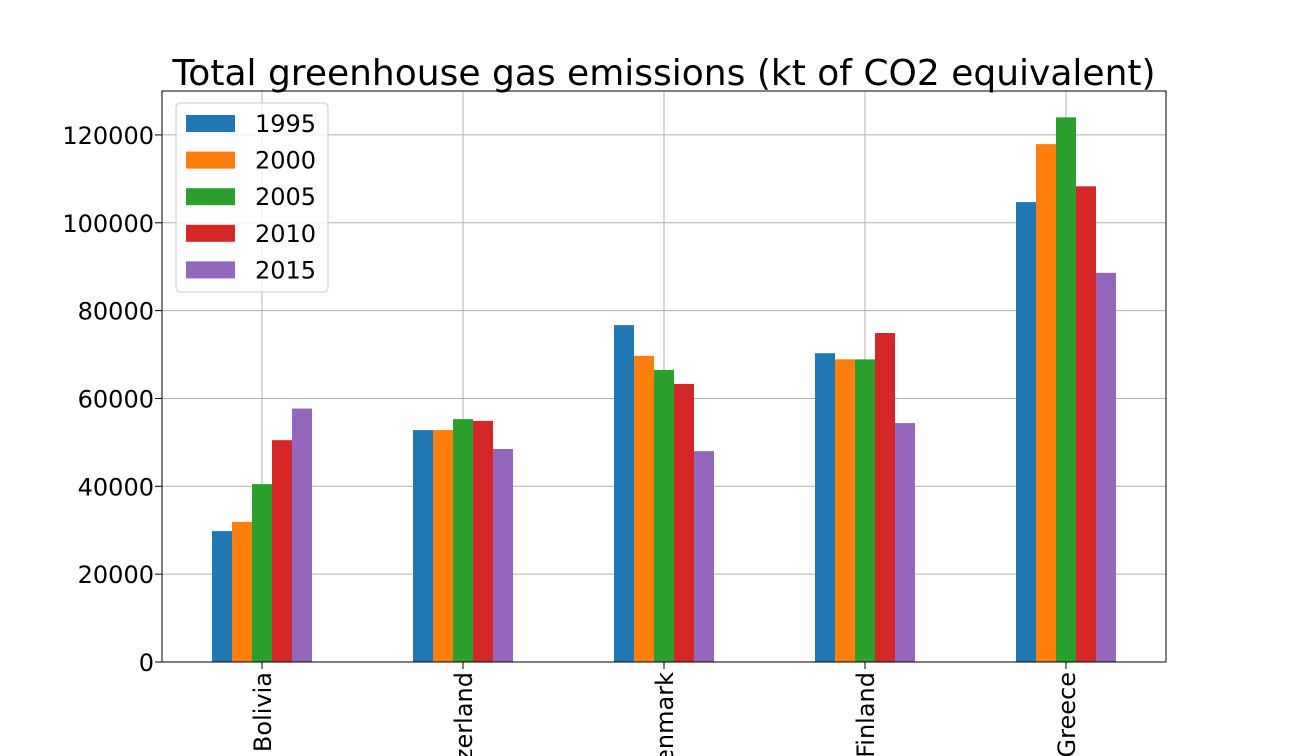 Image resolution: width=1296 pixels, height=756 pixels. What do you see at coordinates (262, 573) in the screenshot?
I see `bar-2005-bolivia` at bounding box center [262, 573].